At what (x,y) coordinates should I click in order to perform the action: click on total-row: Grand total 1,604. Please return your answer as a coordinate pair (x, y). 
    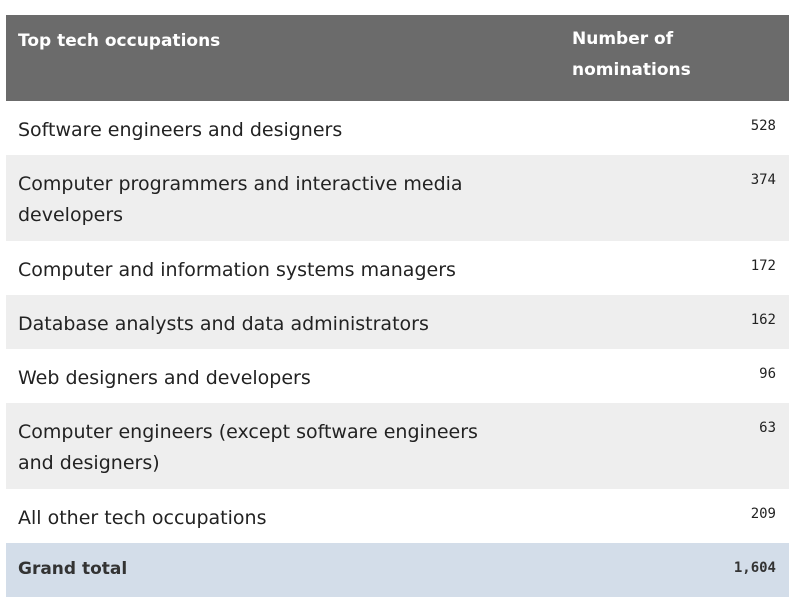
    Looking at the image, I should click on (397, 570).